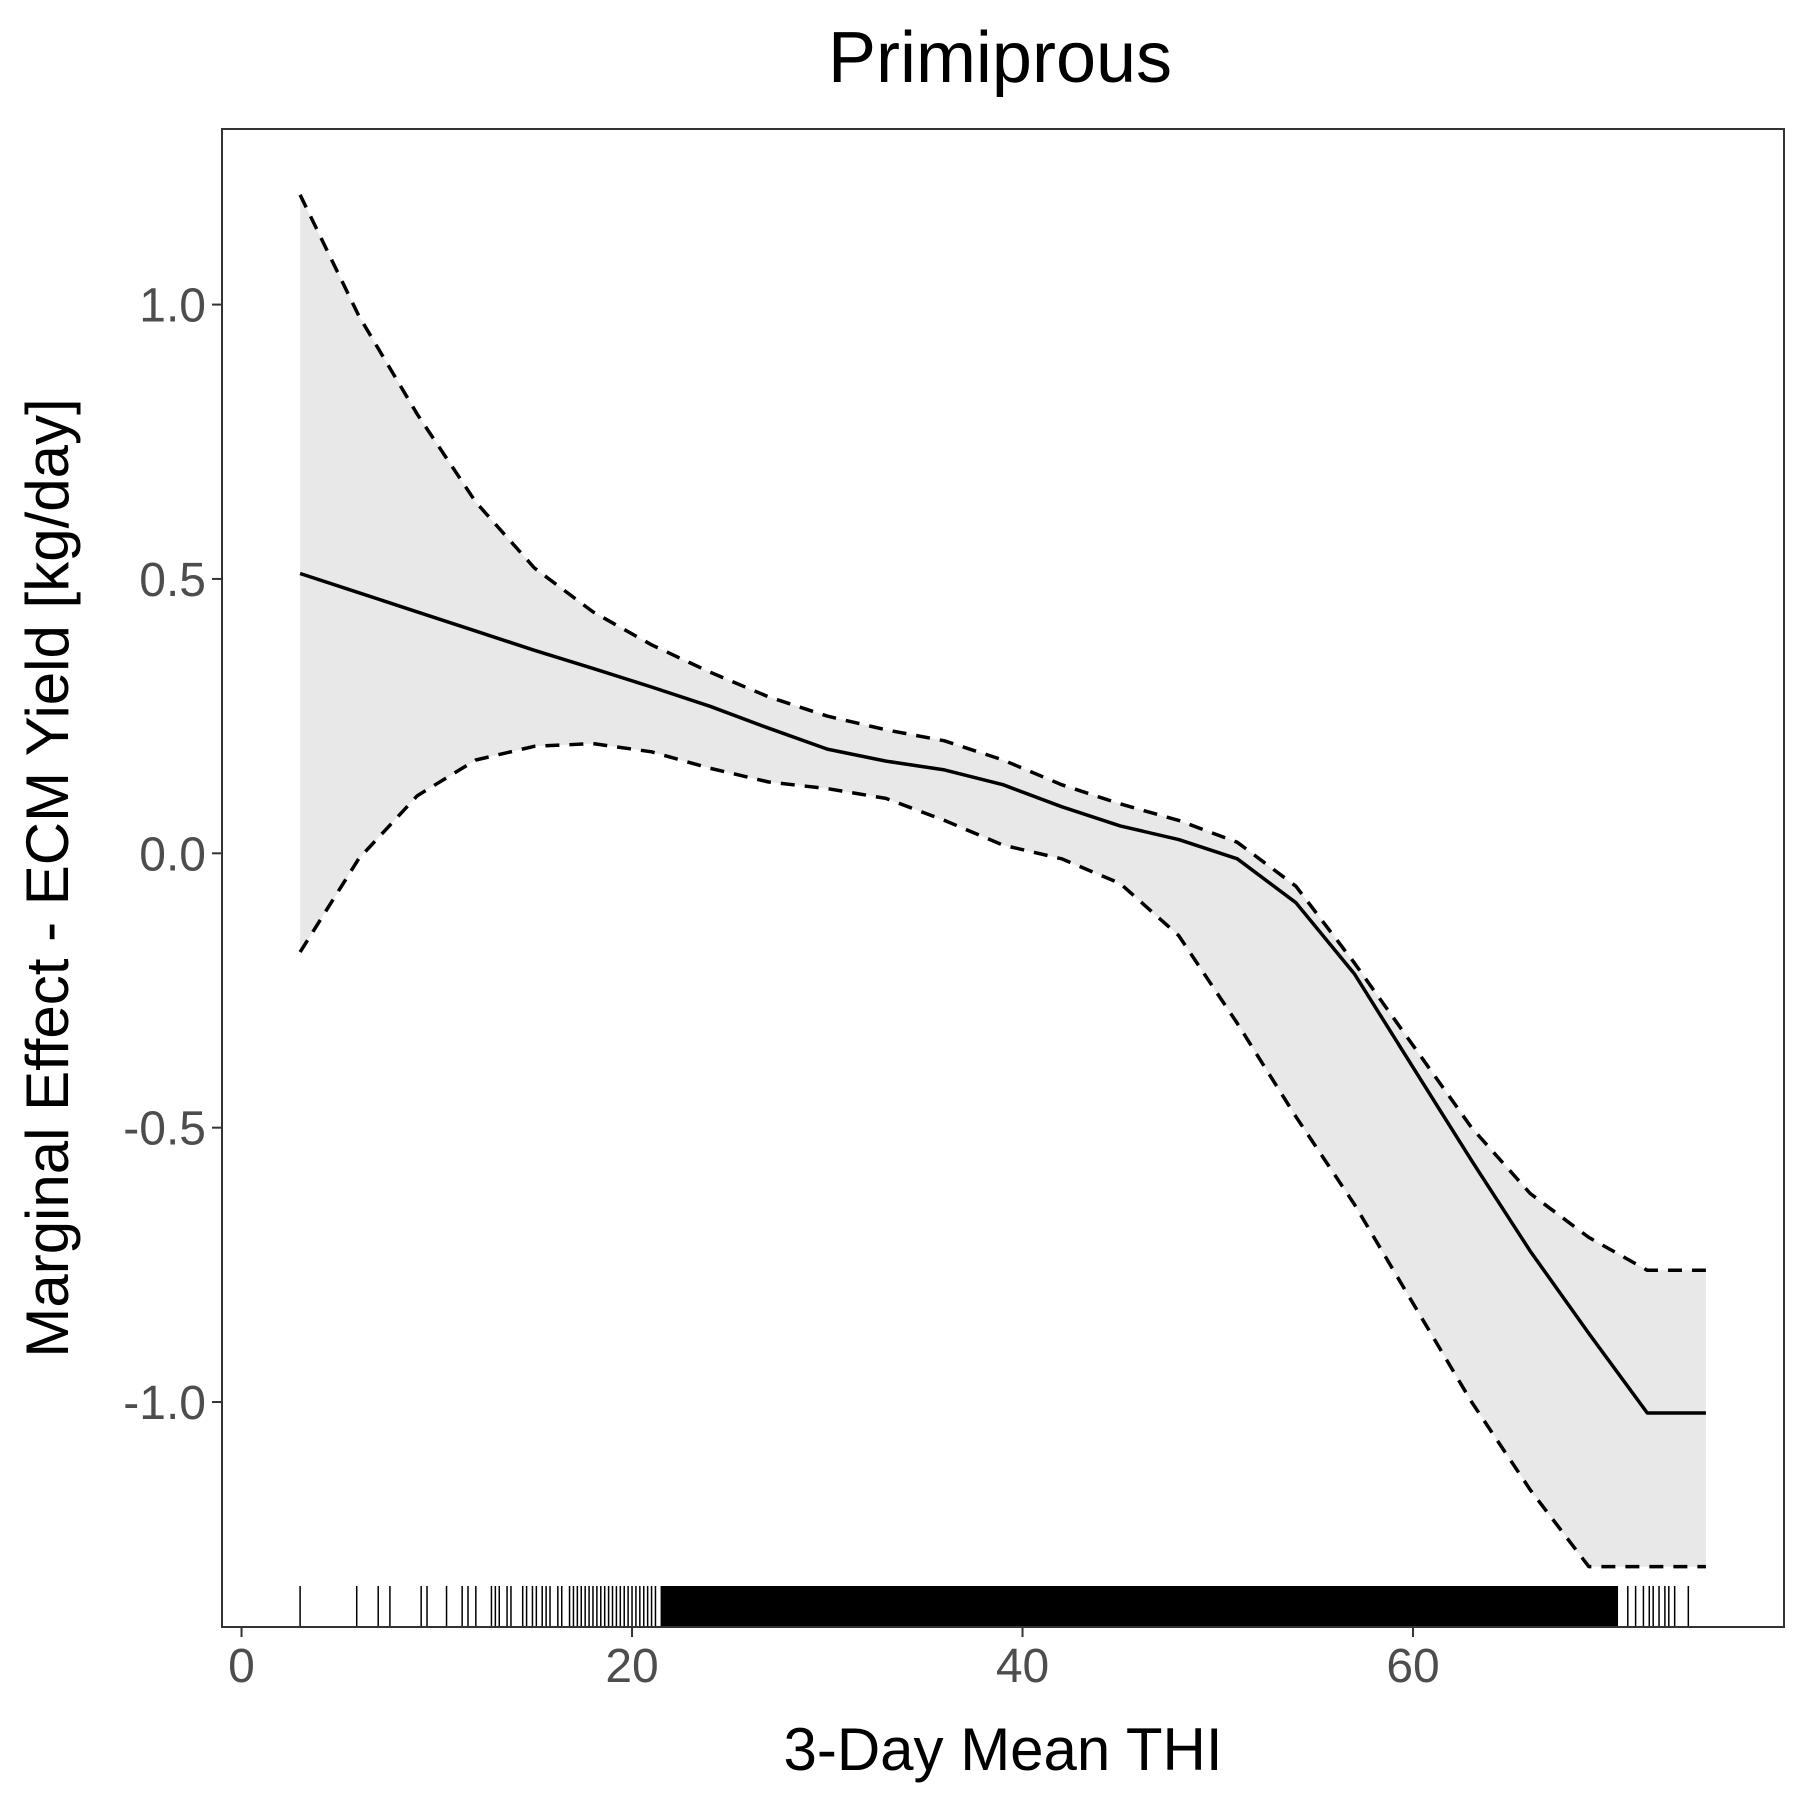 The height and width of the screenshot is (1800, 1800). What do you see at coordinates (172, 306) in the screenshot?
I see `y-tick-label: 1.0` at bounding box center [172, 306].